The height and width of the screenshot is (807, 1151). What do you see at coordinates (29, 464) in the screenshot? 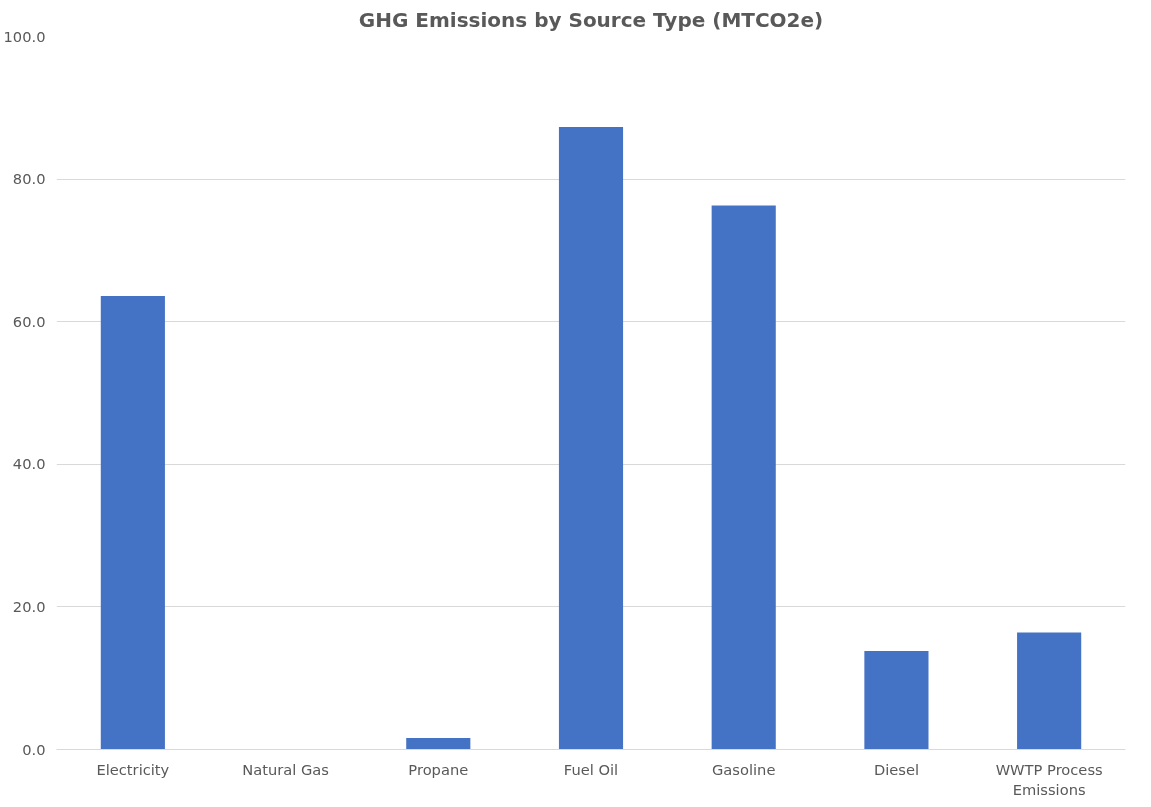
I see `y-tick-label: 40.0` at bounding box center [29, 464].